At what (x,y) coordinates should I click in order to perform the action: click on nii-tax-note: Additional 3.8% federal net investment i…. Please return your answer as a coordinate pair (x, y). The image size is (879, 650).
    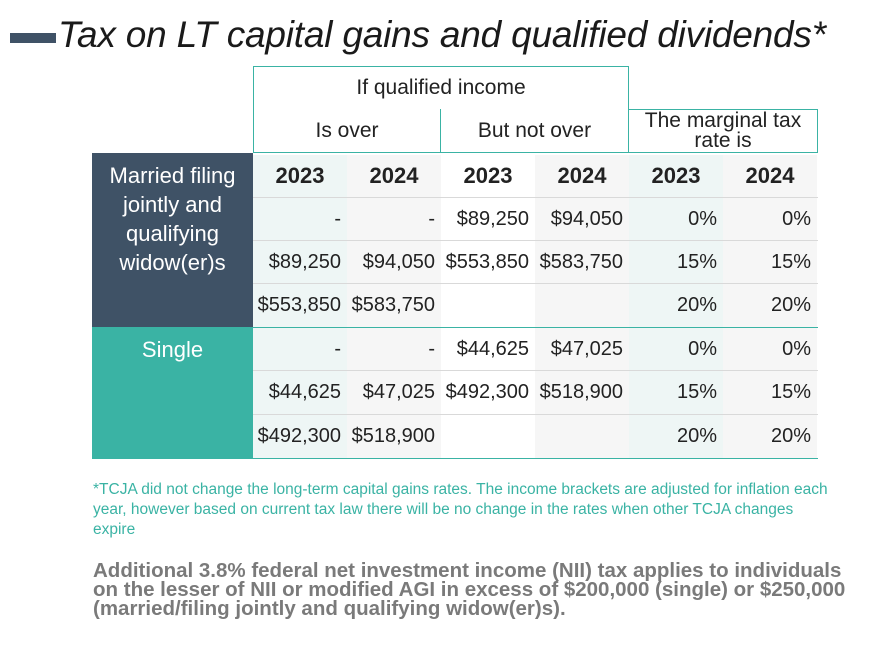
    Looking at the image, I should click on (469, 589).